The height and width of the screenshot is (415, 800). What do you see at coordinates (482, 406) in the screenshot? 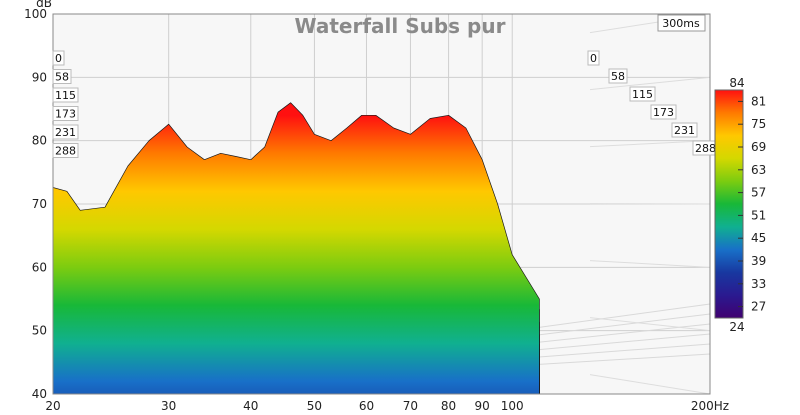
I see `x-tick-label: 90` at bounding box center [482, 406].